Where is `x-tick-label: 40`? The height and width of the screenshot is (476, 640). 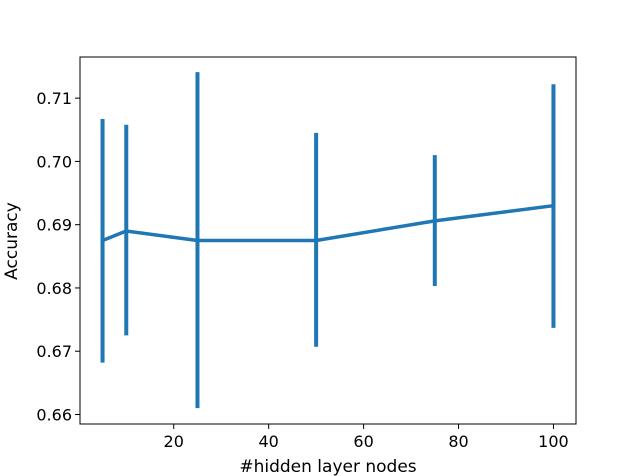
x-tick-label: 40 is located at coordinates (268, 441).